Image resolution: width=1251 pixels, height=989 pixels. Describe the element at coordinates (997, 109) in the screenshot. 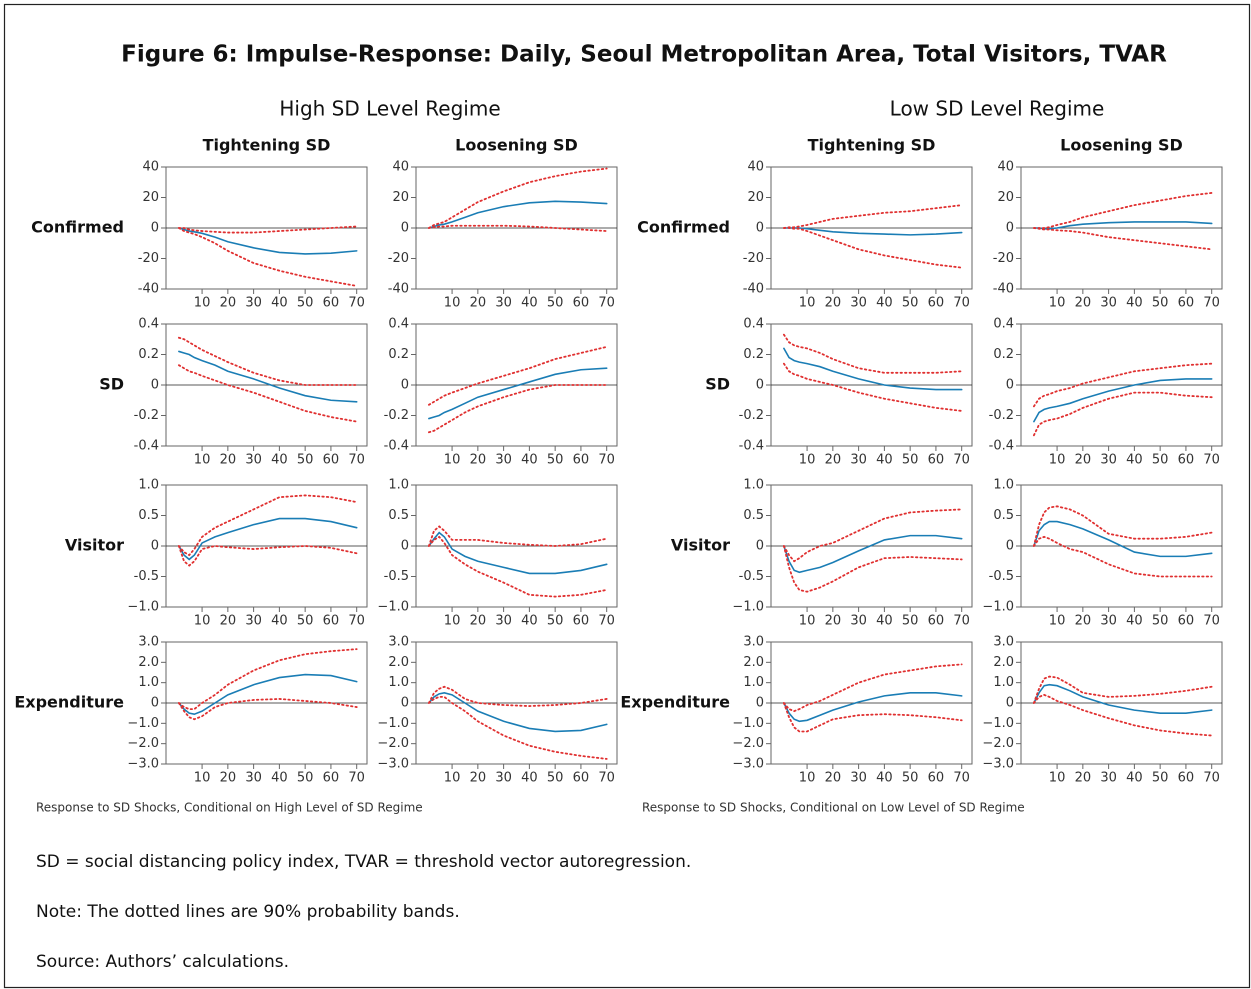

I see `regime-title: Low SD Level Regime` at that location.